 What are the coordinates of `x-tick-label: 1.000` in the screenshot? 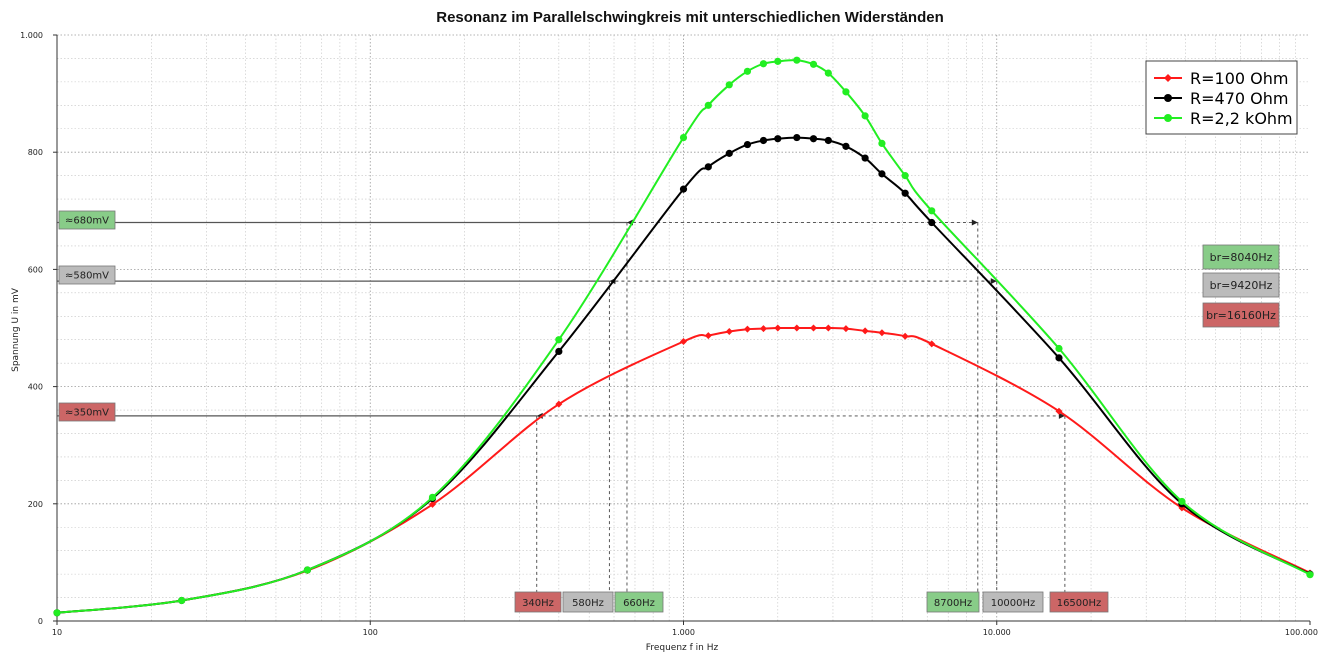 It's located at (683, 632).